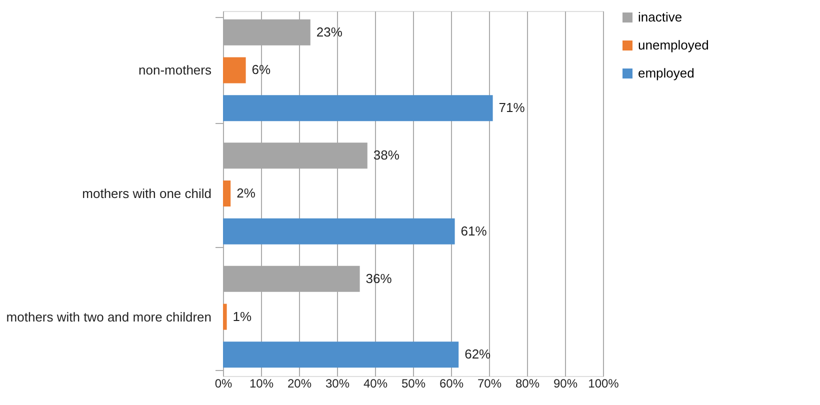 This screenshot has width=820, height=405. I want to click on data-label: 1%, so click(242, 316).